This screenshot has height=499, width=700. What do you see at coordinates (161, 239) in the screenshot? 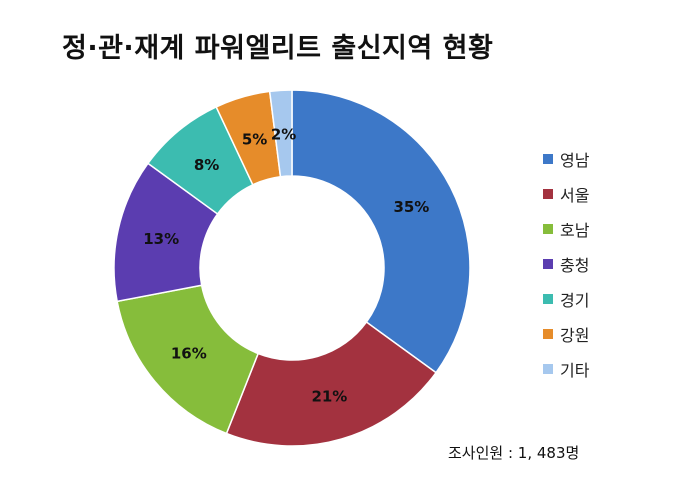
I see `slice-label-4: 13%` at bounding box center [161, 239].